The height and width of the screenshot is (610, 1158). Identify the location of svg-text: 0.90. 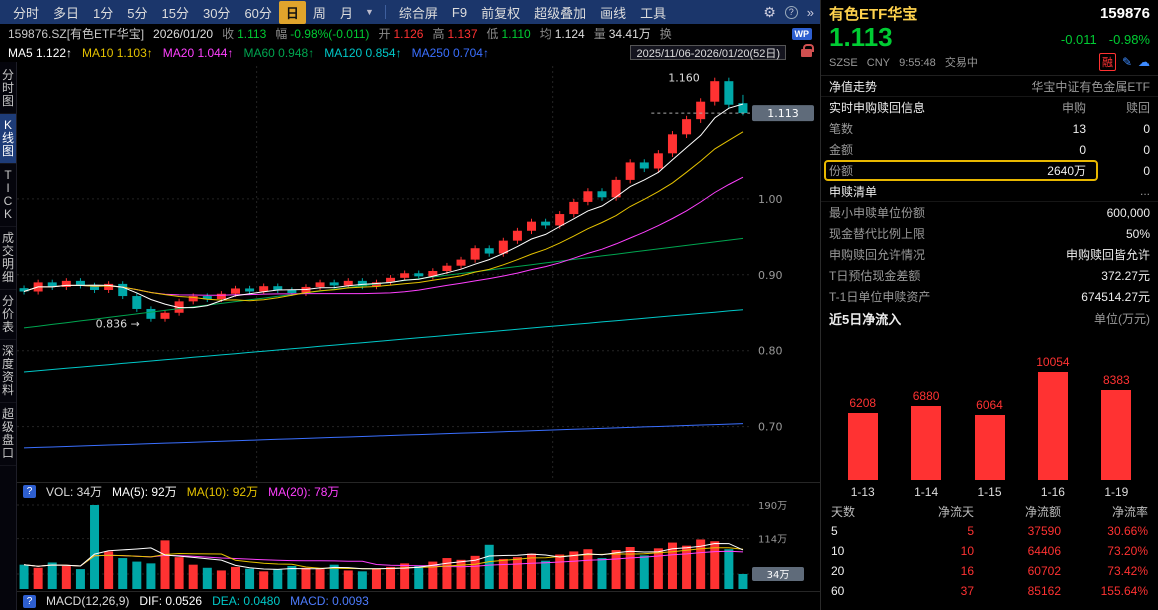
(770, 275).